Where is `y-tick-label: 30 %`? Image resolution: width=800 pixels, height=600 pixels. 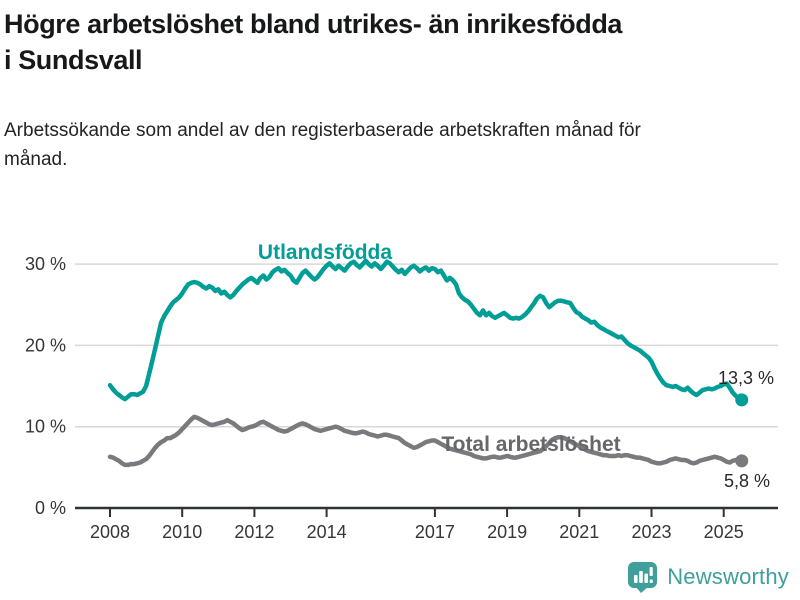
y-tick-label: 30 % is located at coordinates (45, 264).